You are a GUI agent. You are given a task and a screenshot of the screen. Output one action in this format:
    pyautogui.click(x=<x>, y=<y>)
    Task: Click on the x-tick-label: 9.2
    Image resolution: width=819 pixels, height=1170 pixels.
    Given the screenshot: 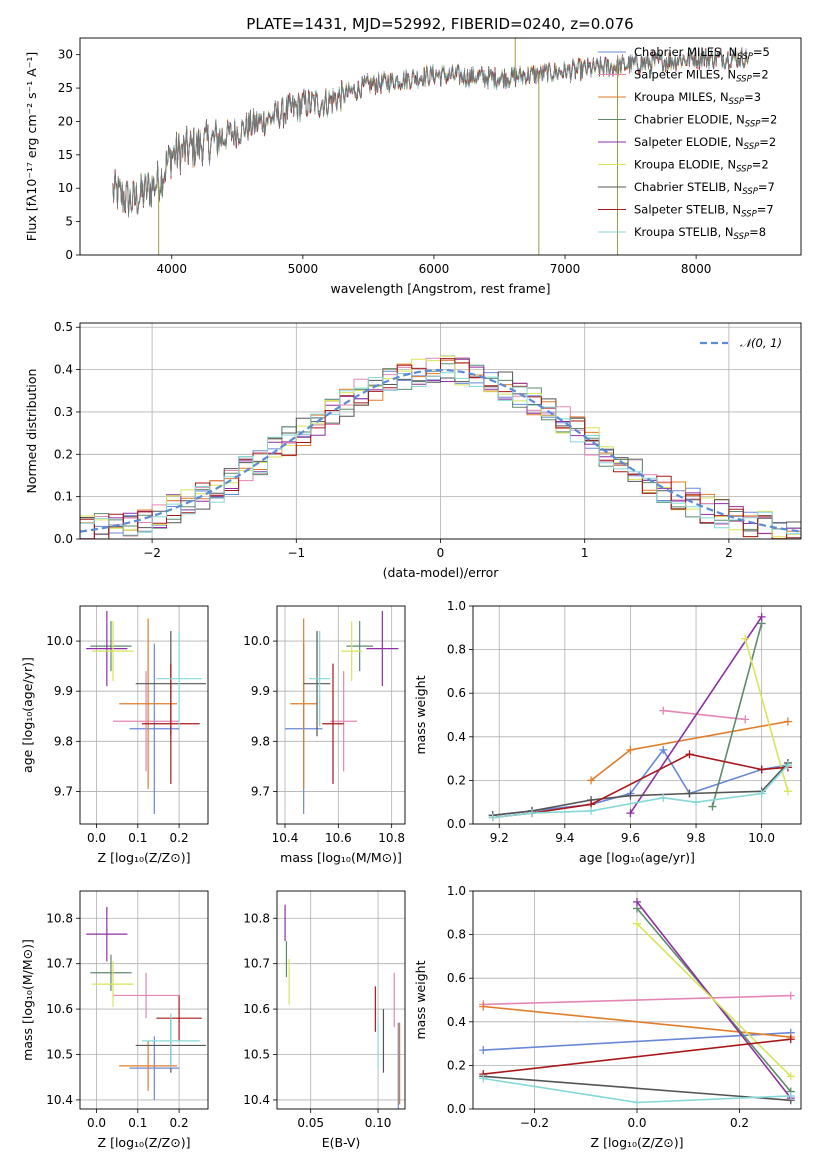 What is the action you would take?
    pyautogui.click(x=499, y=838)
    